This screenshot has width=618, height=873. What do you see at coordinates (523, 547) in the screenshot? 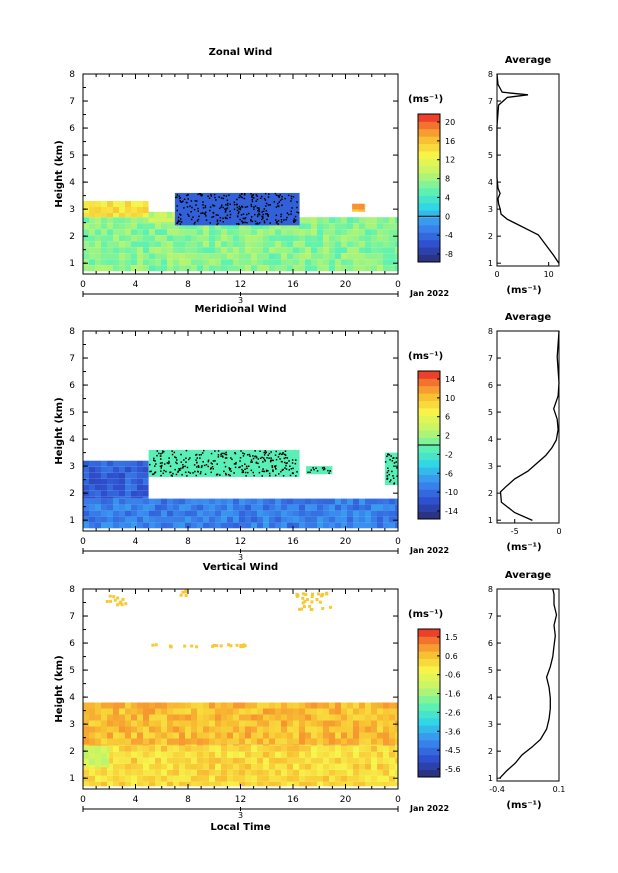
I see `avg-x-axis-label: (ms⁻¹)` at bounding box center [523, 547].